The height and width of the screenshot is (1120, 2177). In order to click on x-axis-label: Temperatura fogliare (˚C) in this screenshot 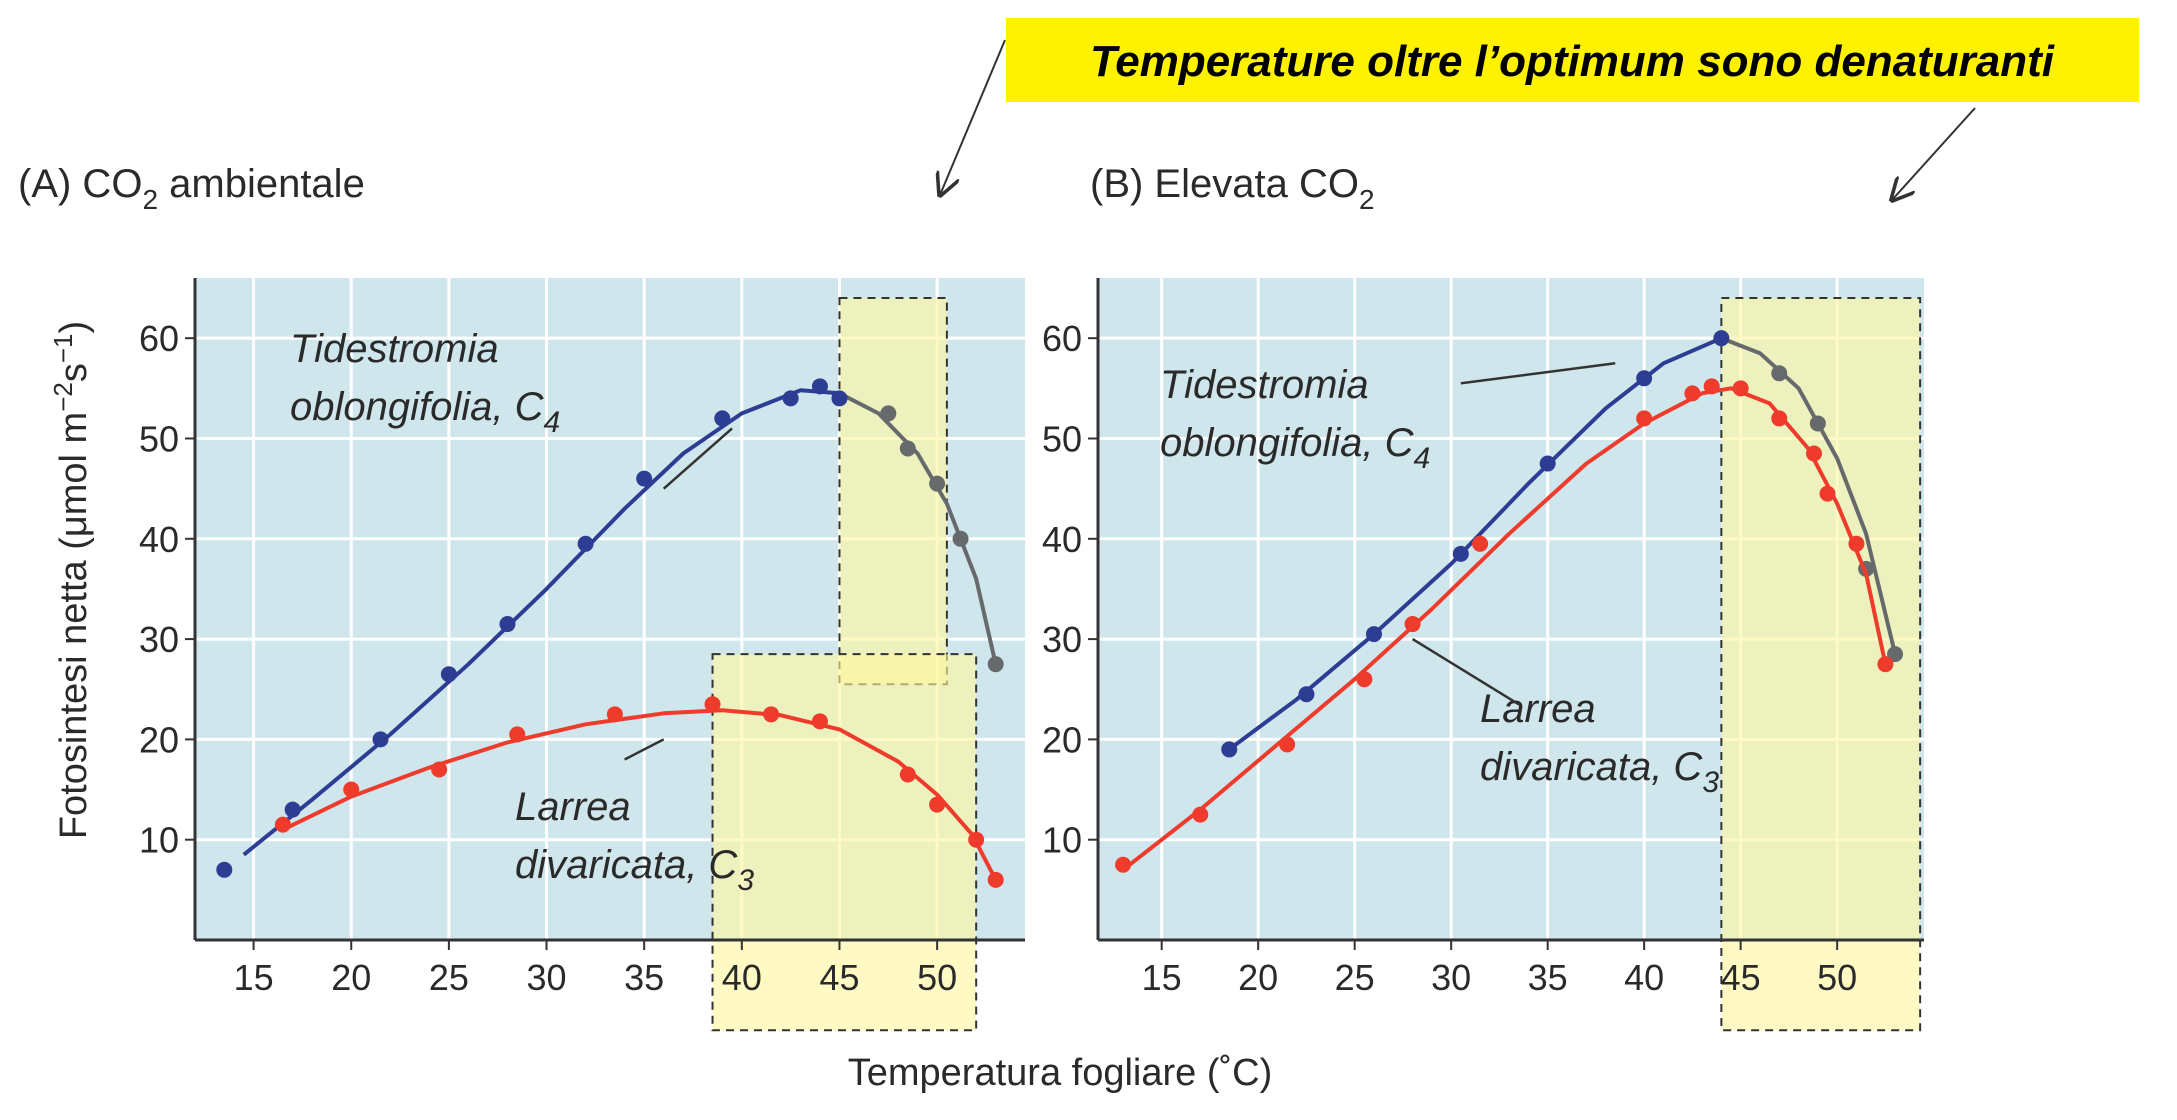, I will do `click(1060, 1073)`.